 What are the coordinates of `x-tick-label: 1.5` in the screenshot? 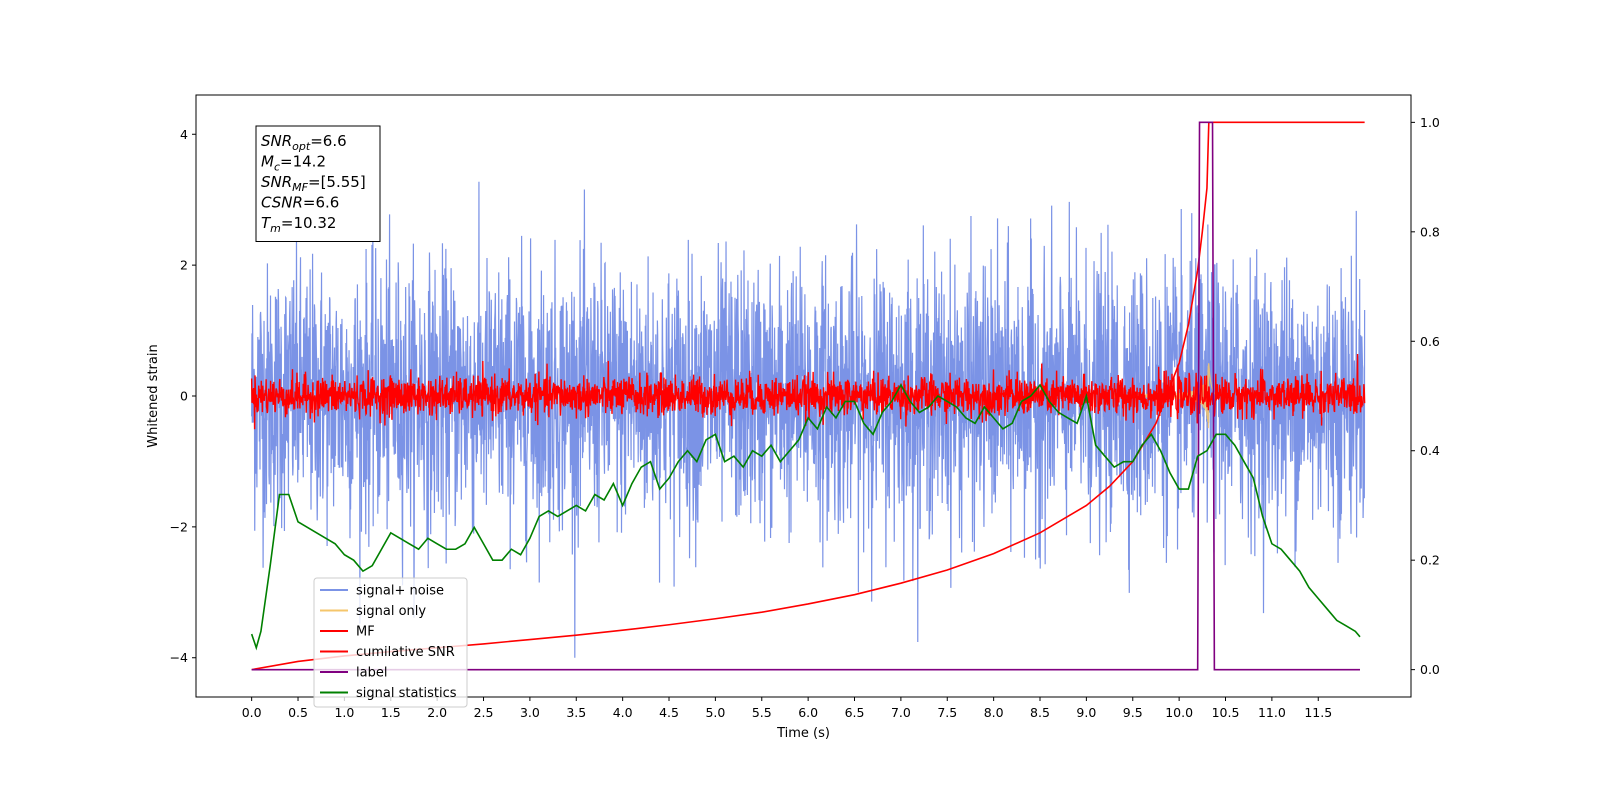 It's located at (391, 712).